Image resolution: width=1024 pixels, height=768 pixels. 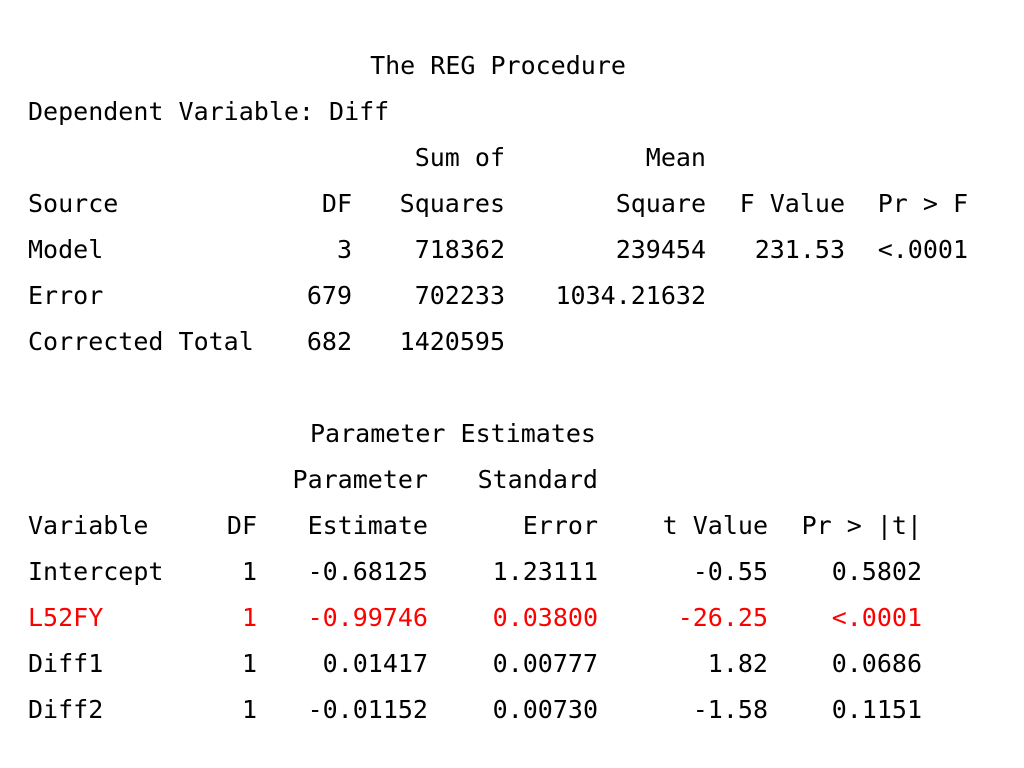 What do you see at coordinates (96, 571) in the screenshot?
I see `param-cell-variable: Intercept` at bounding box center [96, 571].